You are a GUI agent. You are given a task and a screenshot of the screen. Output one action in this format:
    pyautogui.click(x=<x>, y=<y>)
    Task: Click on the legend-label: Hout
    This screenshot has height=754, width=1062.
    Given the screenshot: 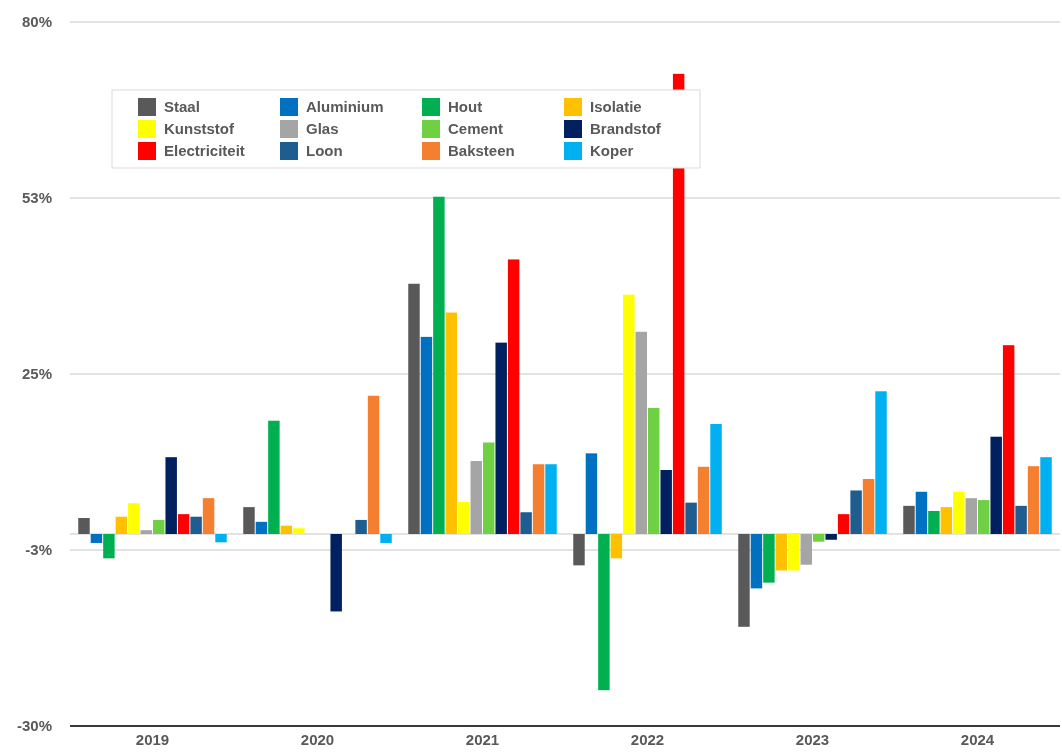 What is the action you would take?
    pyautogui.click(x=465, y=106)
    